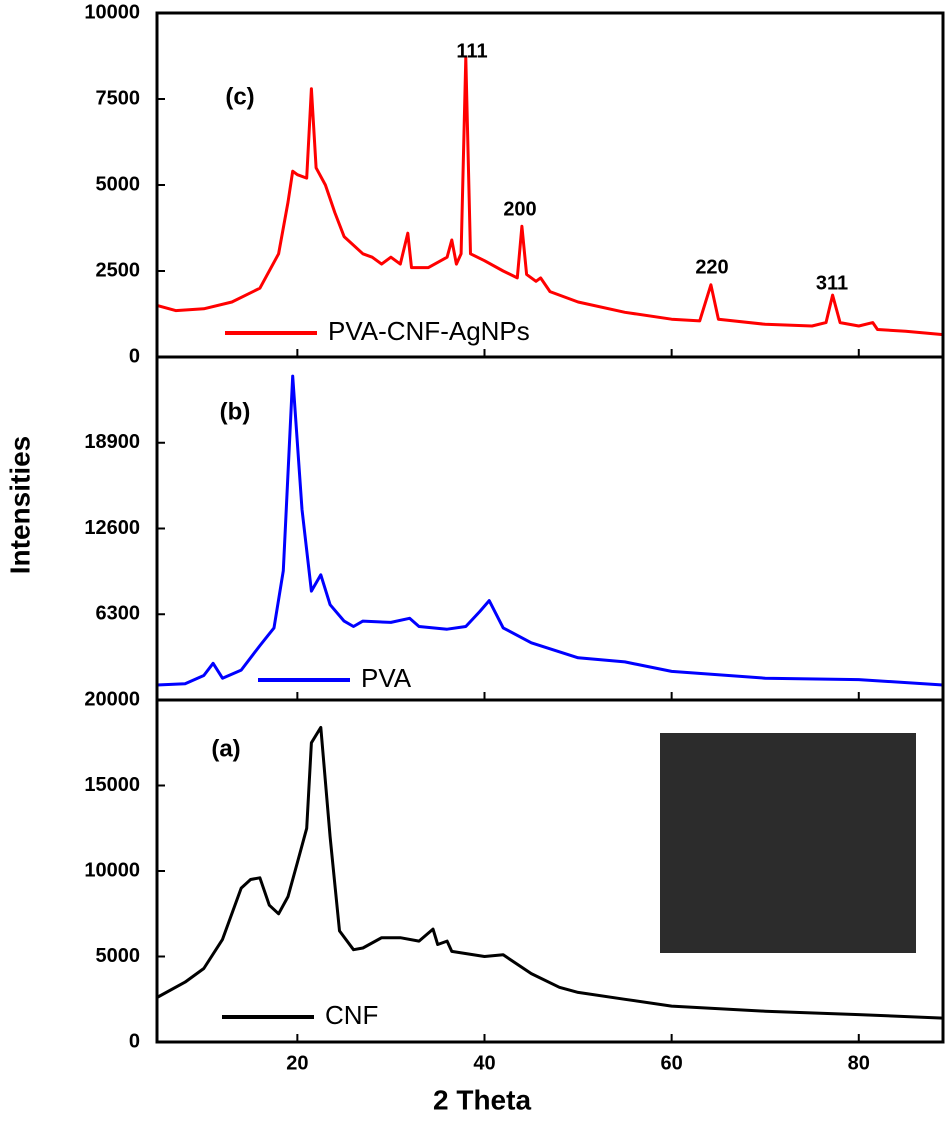 The width and height of the screenshot is (948, 1128). Describe the element at coordinates (118, 614) in the screenshot. I see `y-tick-label: 6300` at that location.